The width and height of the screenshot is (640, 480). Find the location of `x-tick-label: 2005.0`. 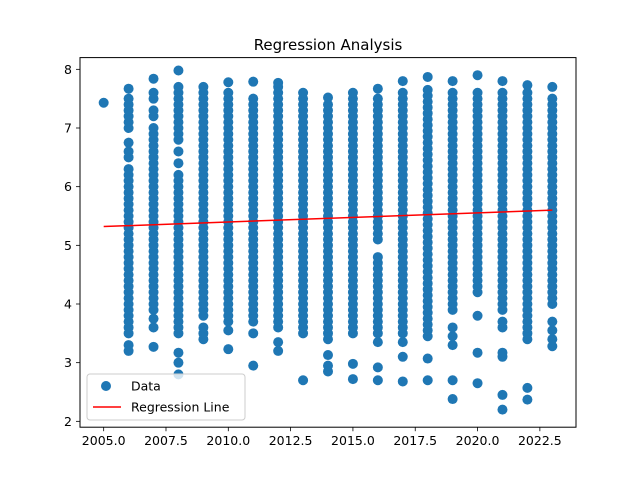

x-tick-label: 2005.0 is located at coordinates (104, 440).